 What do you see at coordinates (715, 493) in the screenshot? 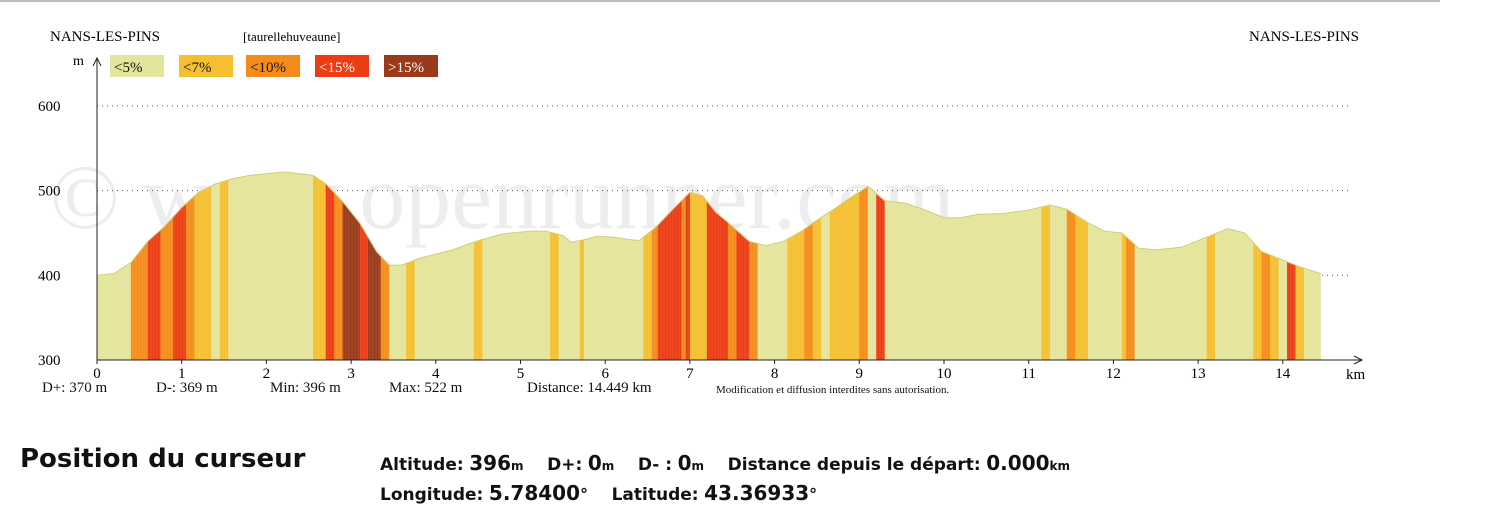
I see `latitude-readout: Latitude: 43.36933°` at bounding box center [715, 493].